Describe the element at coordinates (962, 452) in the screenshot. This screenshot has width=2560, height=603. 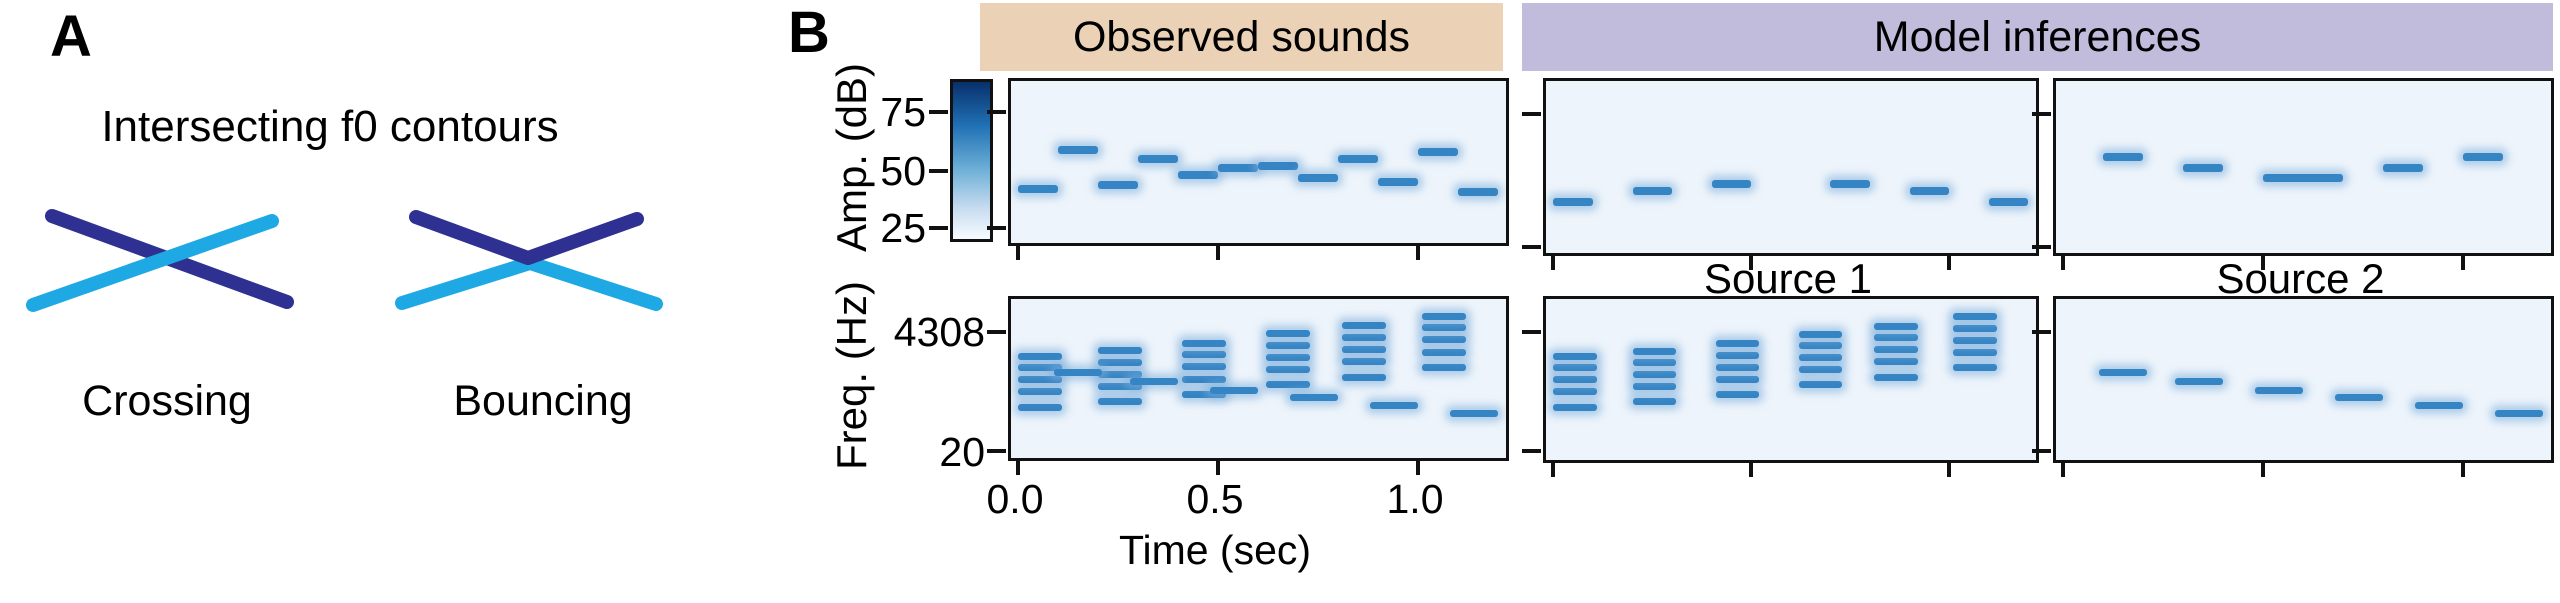
I see `freq-tick-20: 20` at that location.